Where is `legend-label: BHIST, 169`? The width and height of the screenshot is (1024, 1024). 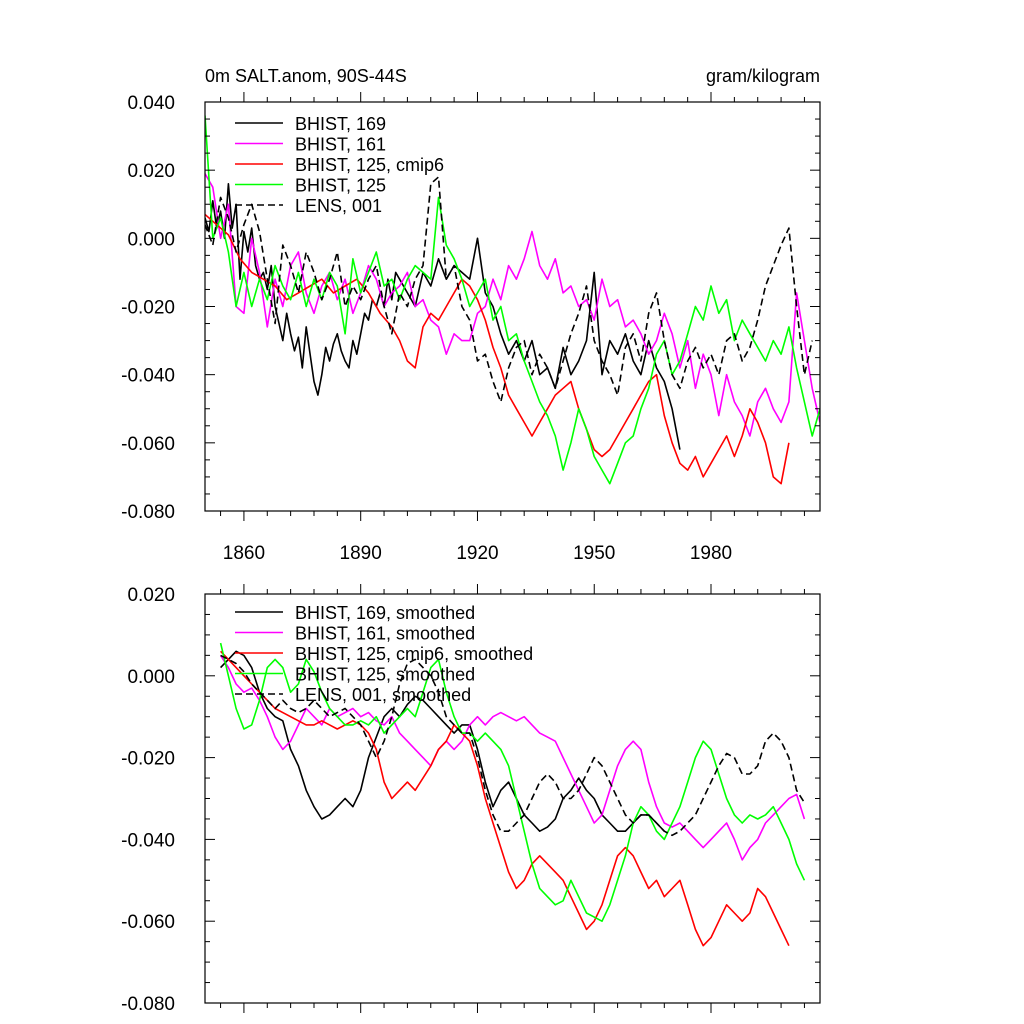
legend-label: BHIST, 169 is located at coordinates (340, 124).